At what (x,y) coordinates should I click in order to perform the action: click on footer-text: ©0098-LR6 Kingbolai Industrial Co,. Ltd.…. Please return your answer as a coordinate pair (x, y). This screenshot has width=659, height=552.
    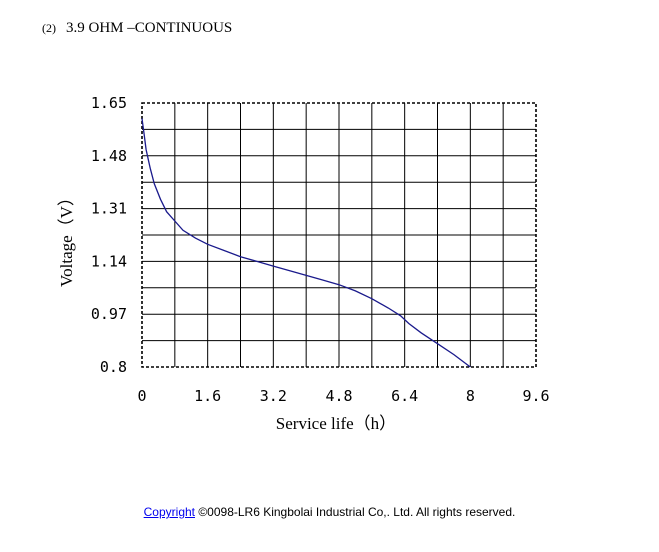
    Looking at the image, I should click on (355, 512).